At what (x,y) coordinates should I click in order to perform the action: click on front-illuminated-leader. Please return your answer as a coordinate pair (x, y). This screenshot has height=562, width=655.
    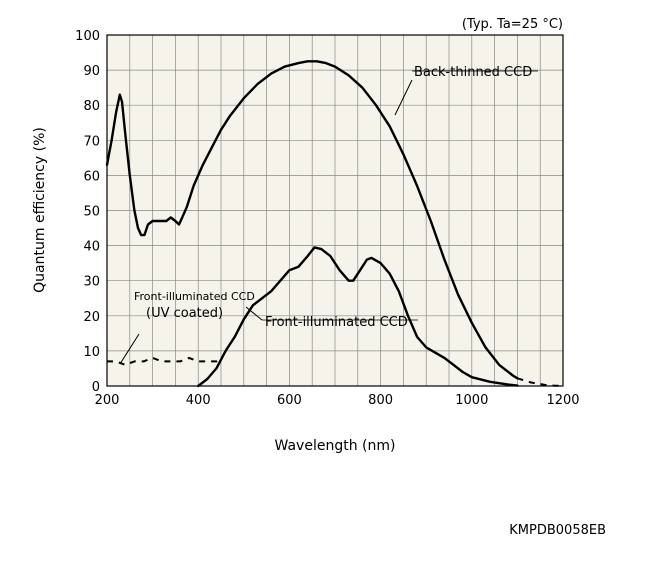
    Looking at the image, I should click on (254, 313).